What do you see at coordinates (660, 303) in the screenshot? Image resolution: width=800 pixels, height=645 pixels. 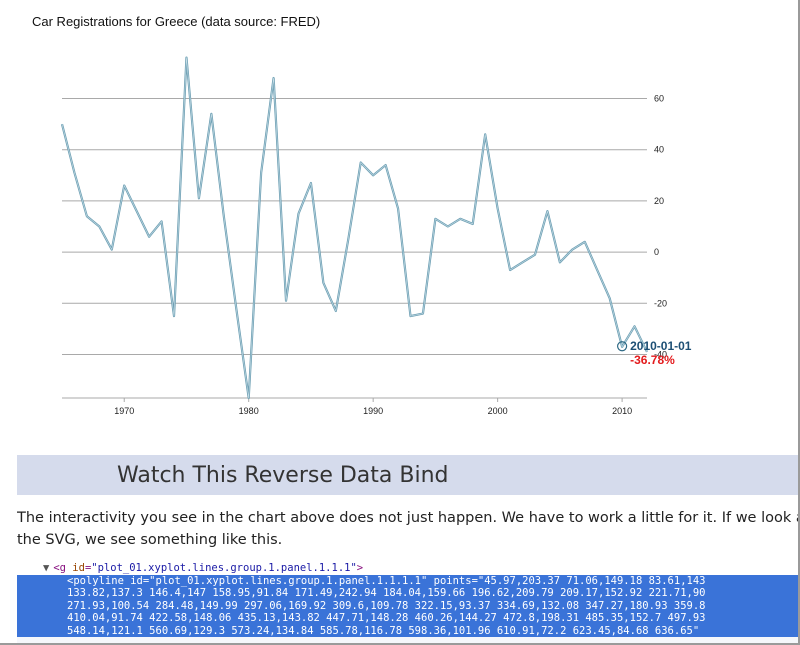 I see `y-tick-label: -20` at bounding box center [660, 303].